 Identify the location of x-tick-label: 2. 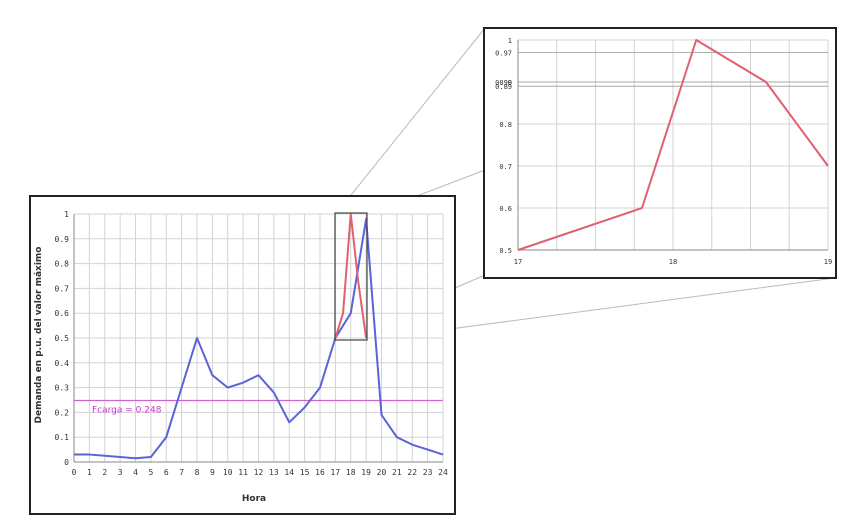
(104, 472).